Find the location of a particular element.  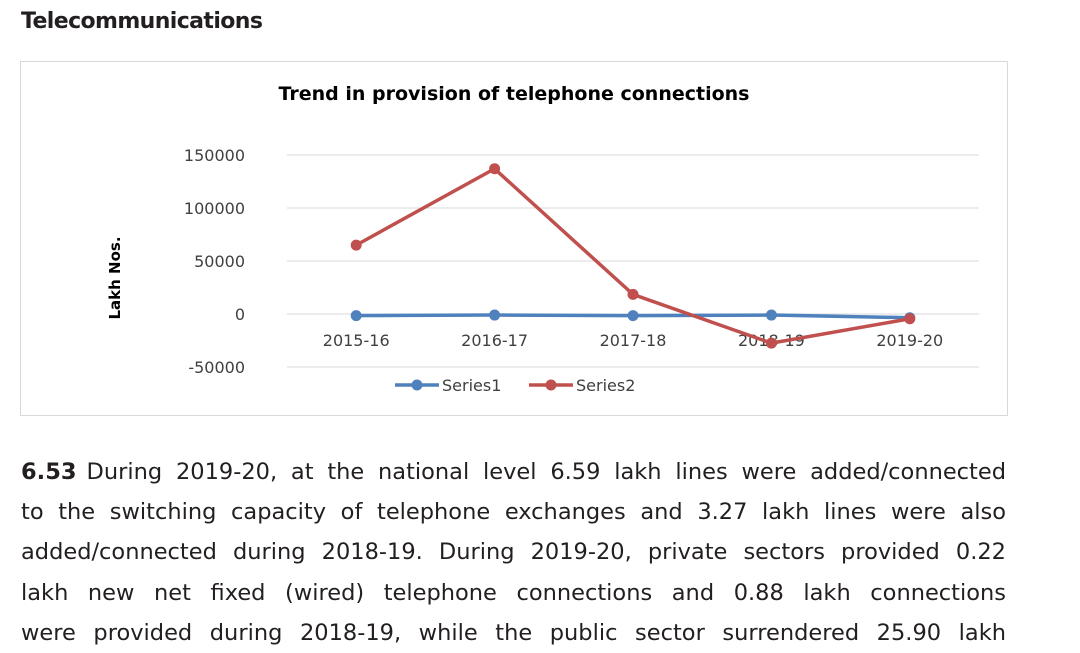

y-tick-label: 100000 is located at coordinates (214, 208).